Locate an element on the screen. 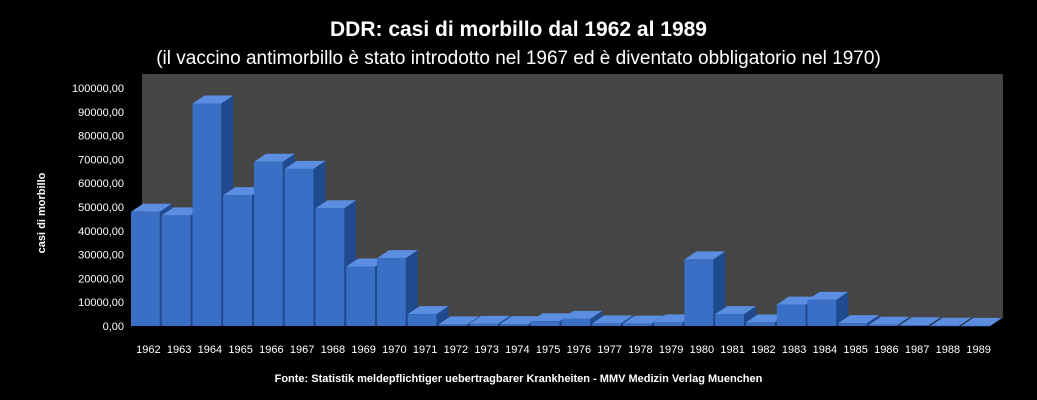 The height and width of the screenshot is (400, 1037). x-tick-label: 1969 is located at coordinates (363, 350).